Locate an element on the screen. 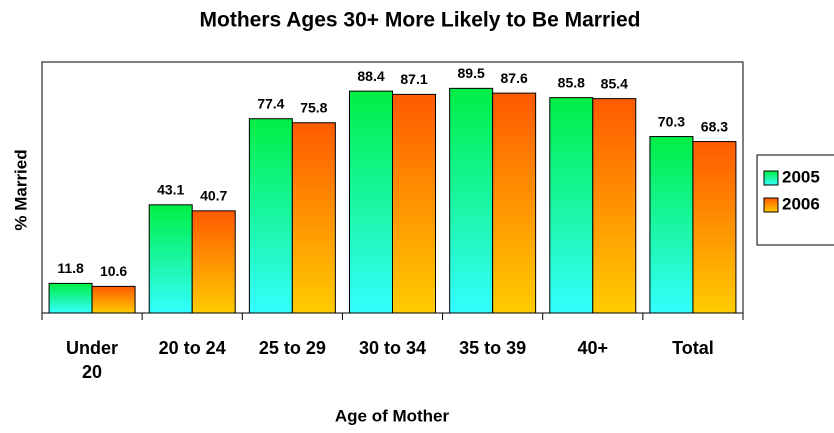 Image resolution: width=834 pixels, height=433 pixels. x-tick-label: Under 20 is located at coordinates (92, 360).